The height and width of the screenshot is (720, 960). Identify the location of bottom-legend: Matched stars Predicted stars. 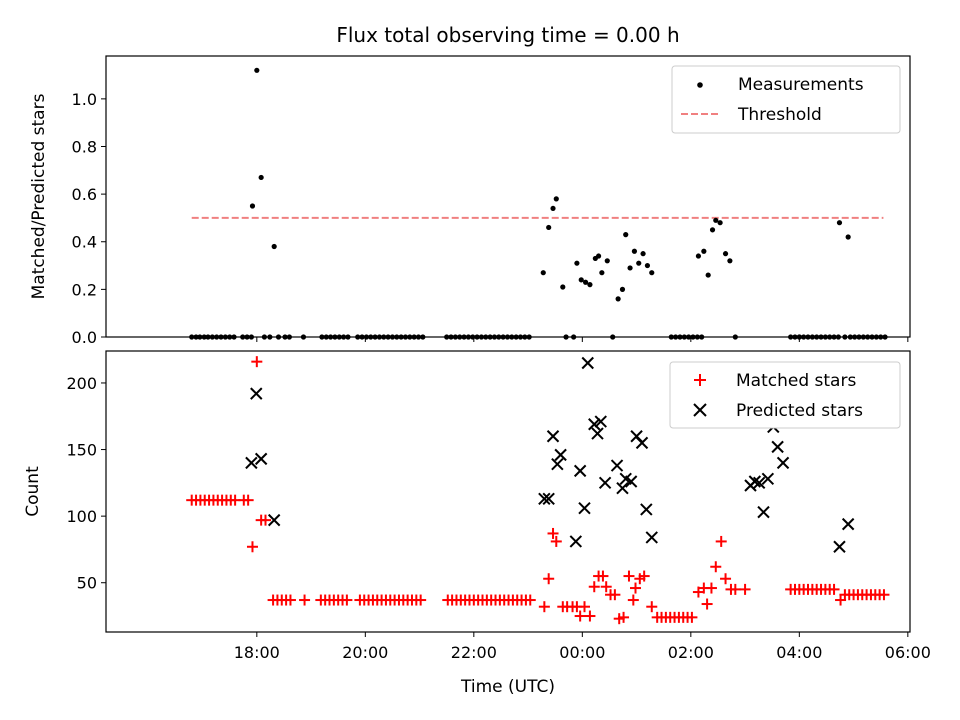
(785, 395).